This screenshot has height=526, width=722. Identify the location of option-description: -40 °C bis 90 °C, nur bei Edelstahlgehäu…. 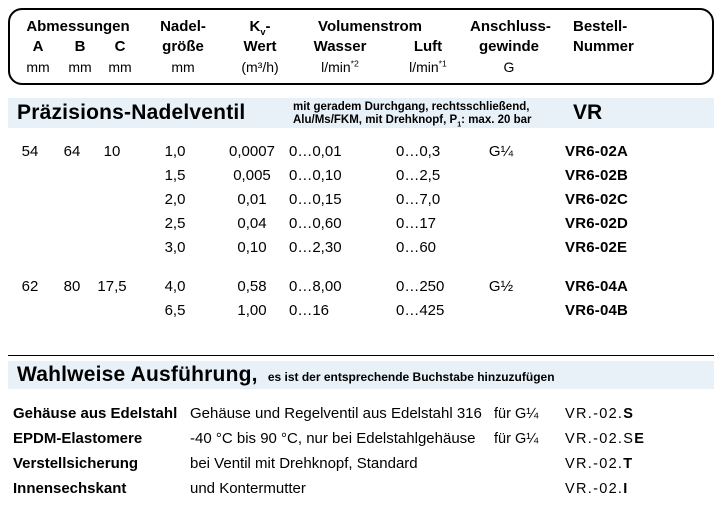
(333, 438).